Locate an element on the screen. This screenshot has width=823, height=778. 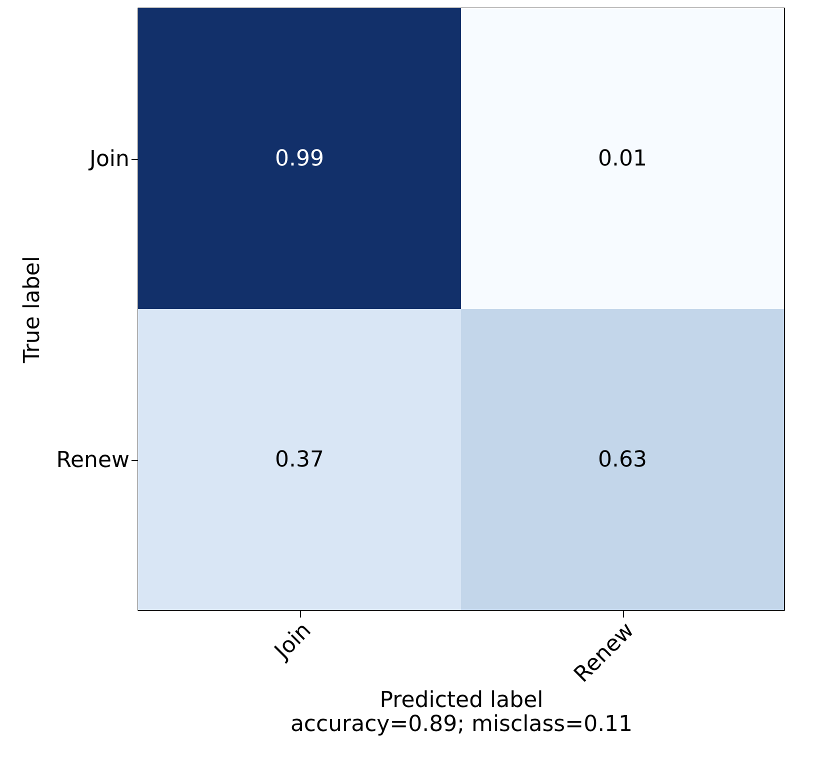
data-label: 0.99 is located at coordinates (299, 159).